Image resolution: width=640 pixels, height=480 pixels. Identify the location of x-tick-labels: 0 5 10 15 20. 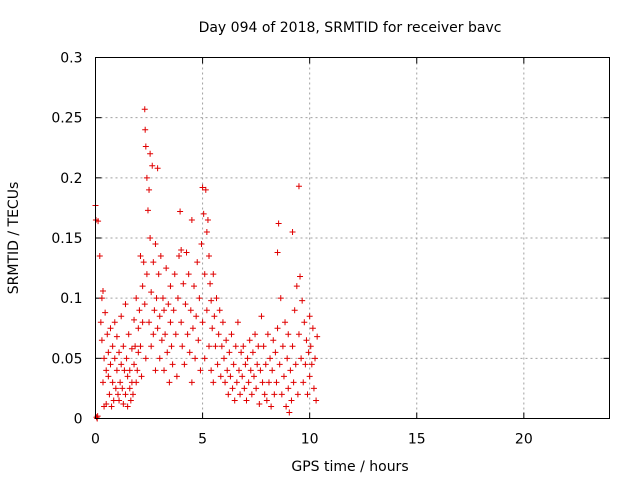
(312, 440).